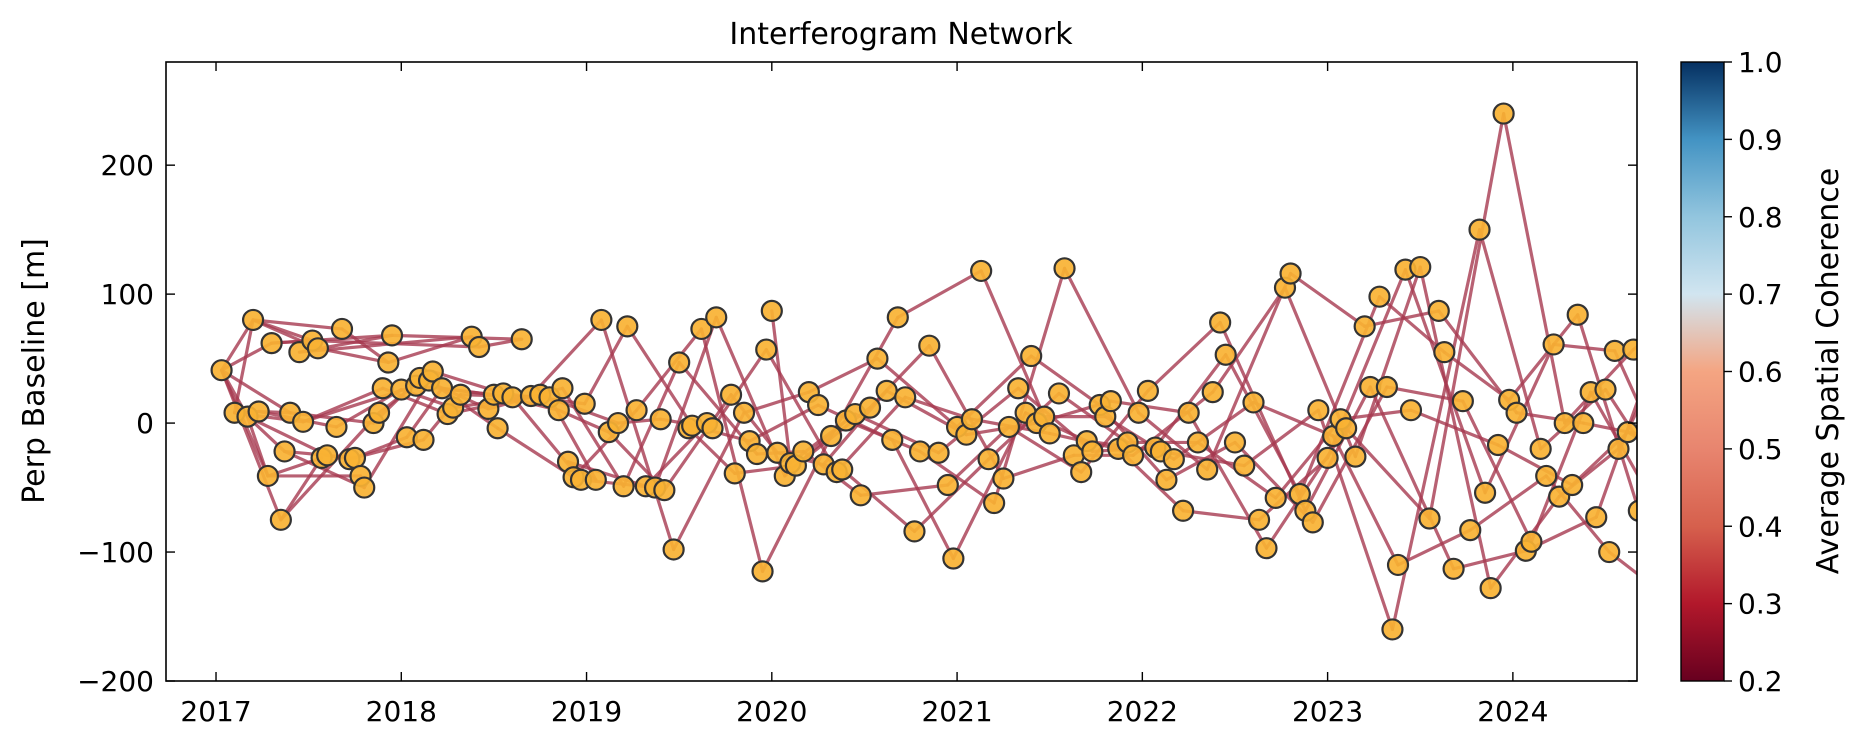 The image size is (1851, 741). I want to click on colorbar-tick-label: 0.2, so click(1760, 681).